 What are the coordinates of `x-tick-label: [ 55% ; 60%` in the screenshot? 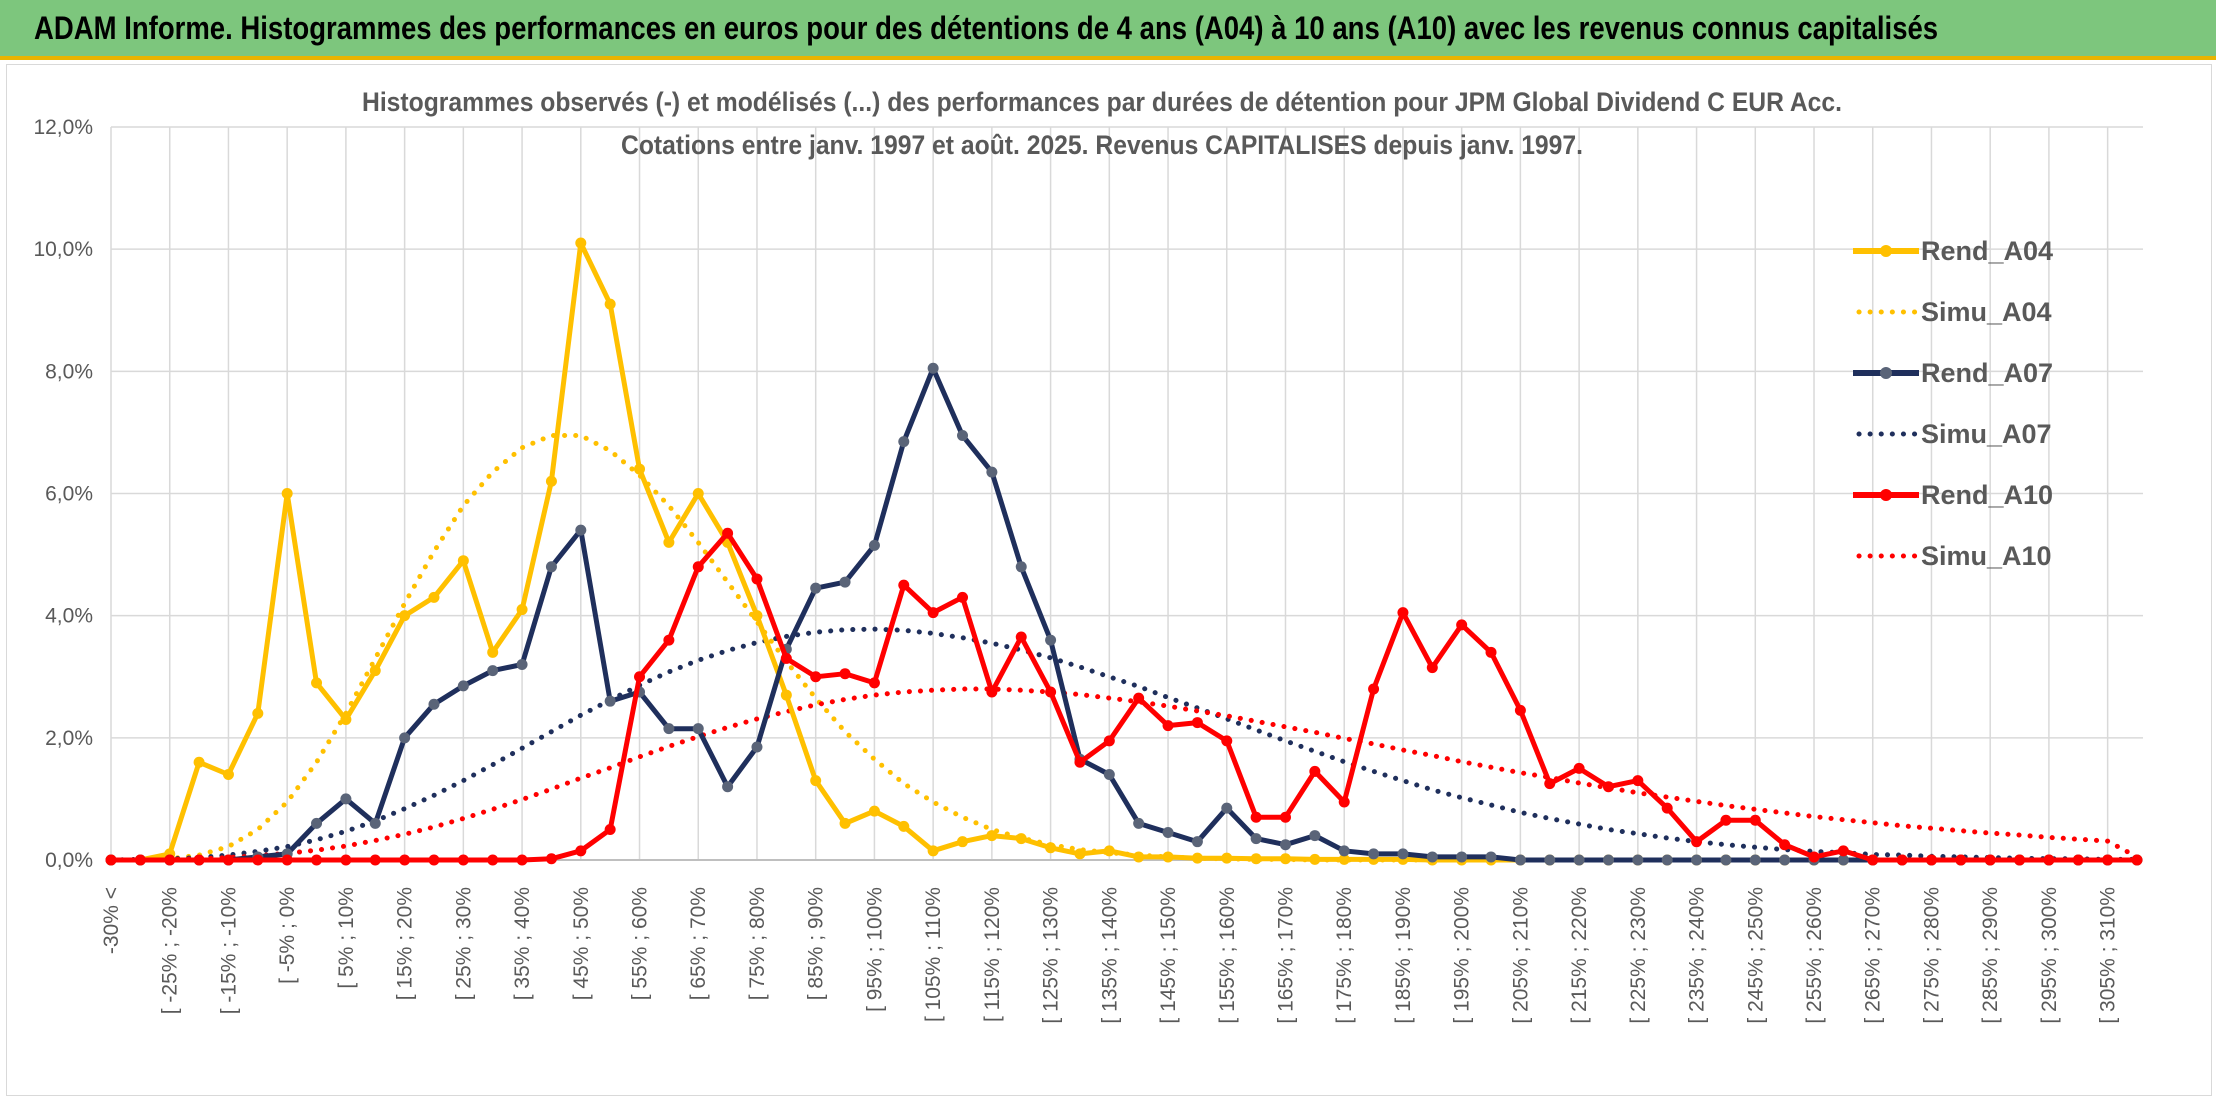 It's located at (640, 943).